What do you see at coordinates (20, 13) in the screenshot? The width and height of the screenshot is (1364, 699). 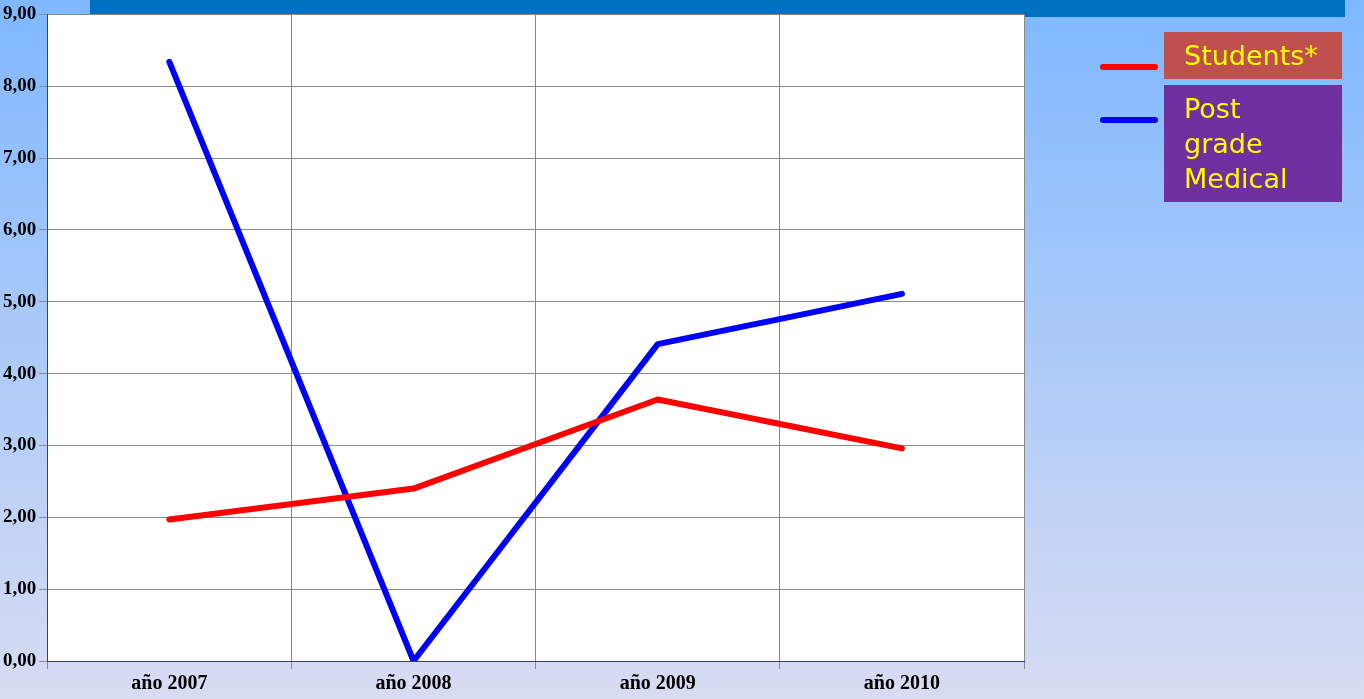 I see `y-tick-label: 9,00` at bounding box center [20, 13].